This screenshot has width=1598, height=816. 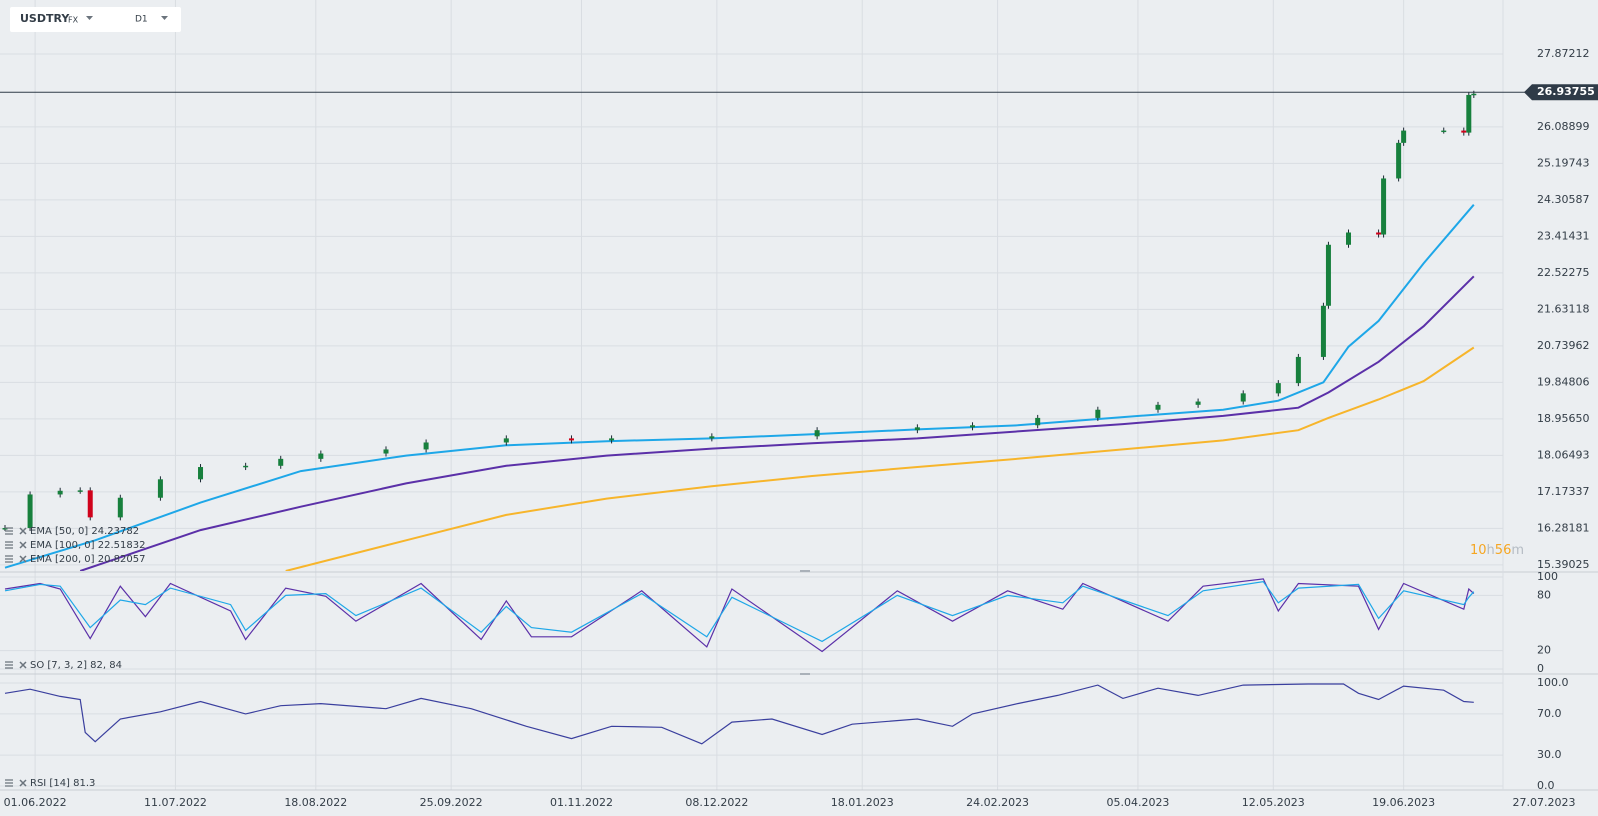 I want to click on x-tick-label: 24.02.2023, so click(x=997, y=802).